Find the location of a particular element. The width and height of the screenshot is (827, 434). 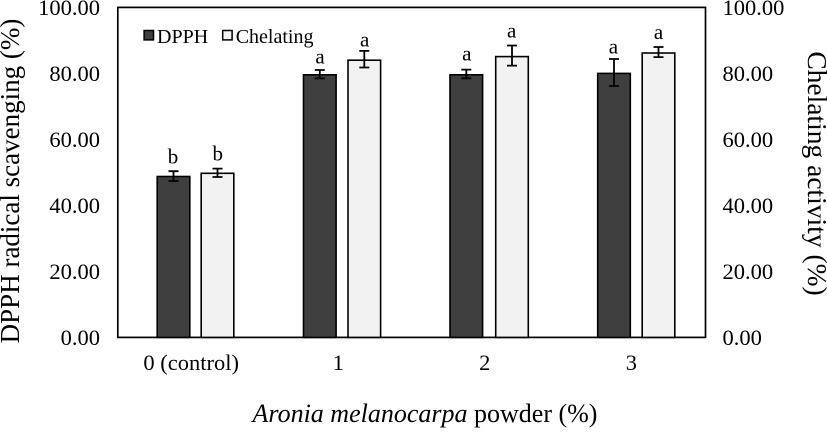

svg-text: Chelating activity (%) is located at coordinates (814, 173).